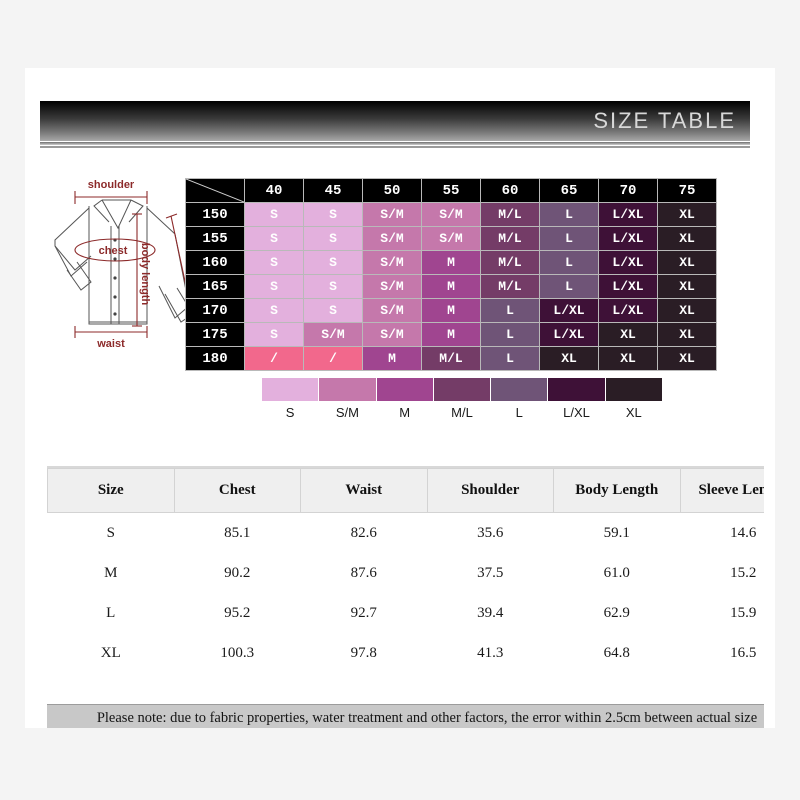 The image size is (800, 800). I want to click on measurement-cell-body-length: 59.1, so click(617, 532).